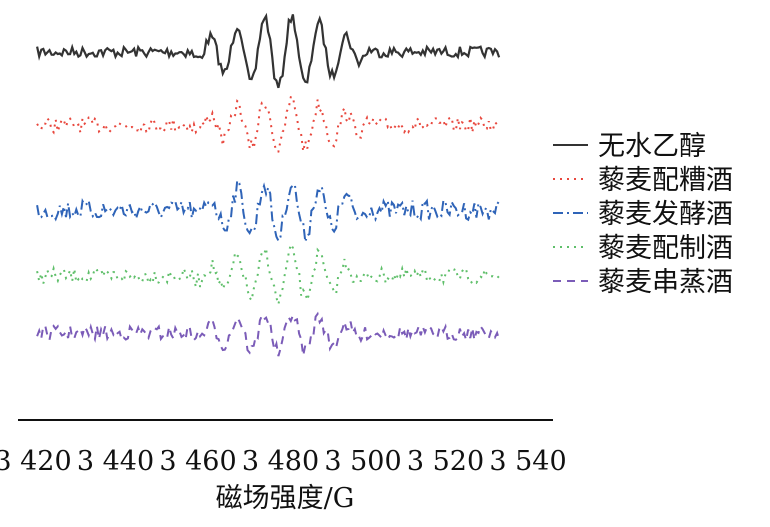 Image resolution: width=770 pixels, height=527 pixels. I want to click on x-tick-label: 3 480, so click(280, 461).